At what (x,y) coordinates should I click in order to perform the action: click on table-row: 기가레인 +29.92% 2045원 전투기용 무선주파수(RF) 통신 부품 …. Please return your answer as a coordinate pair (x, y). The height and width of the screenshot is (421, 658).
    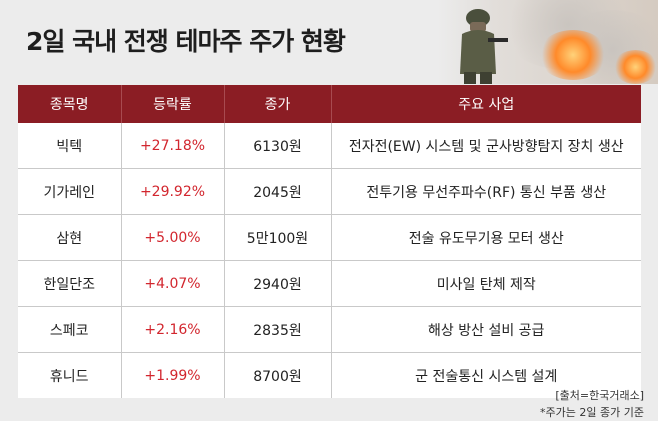
    Looking at the image, I should click on (329, 191).